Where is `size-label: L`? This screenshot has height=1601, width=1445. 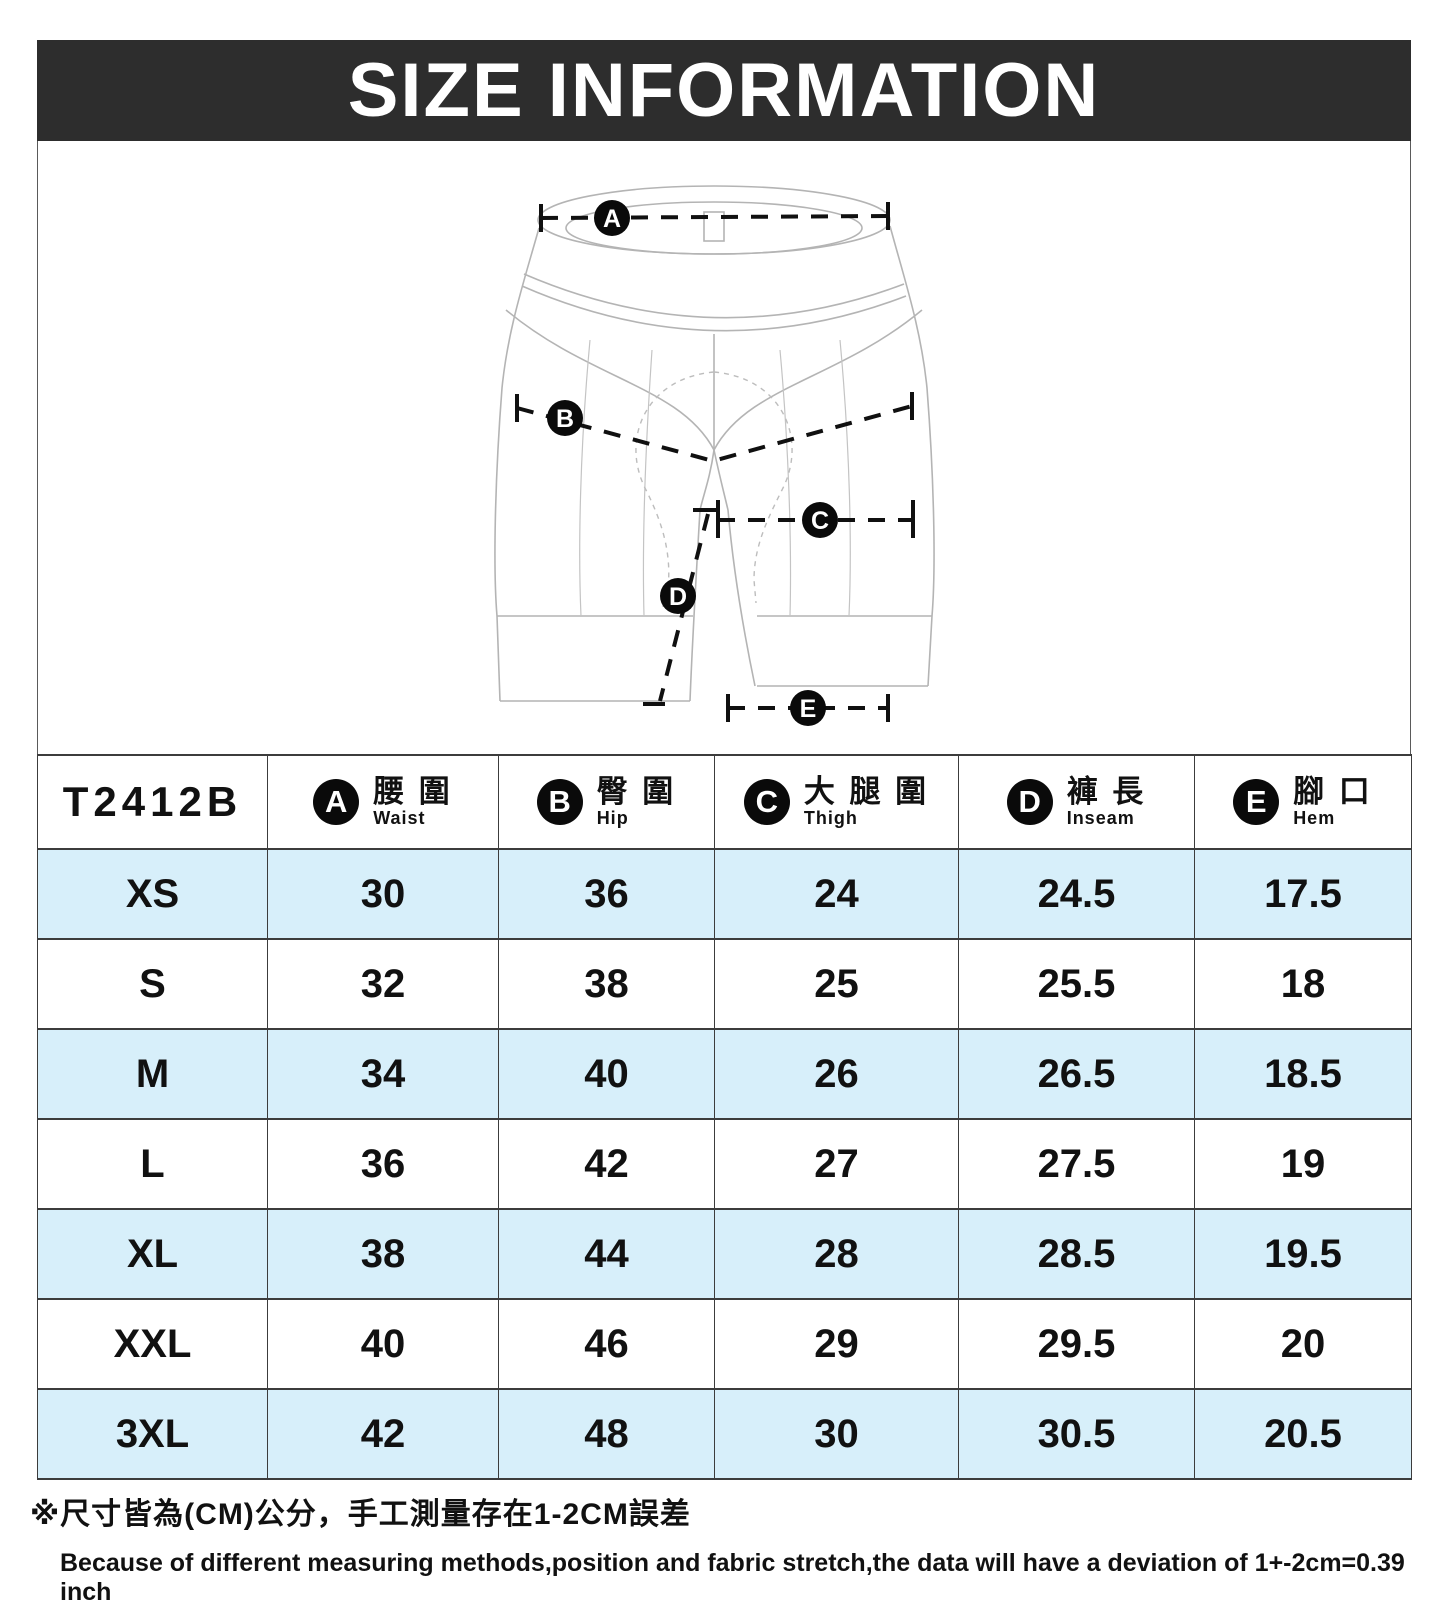
size-label: L is located at coordinates (152, 1164).